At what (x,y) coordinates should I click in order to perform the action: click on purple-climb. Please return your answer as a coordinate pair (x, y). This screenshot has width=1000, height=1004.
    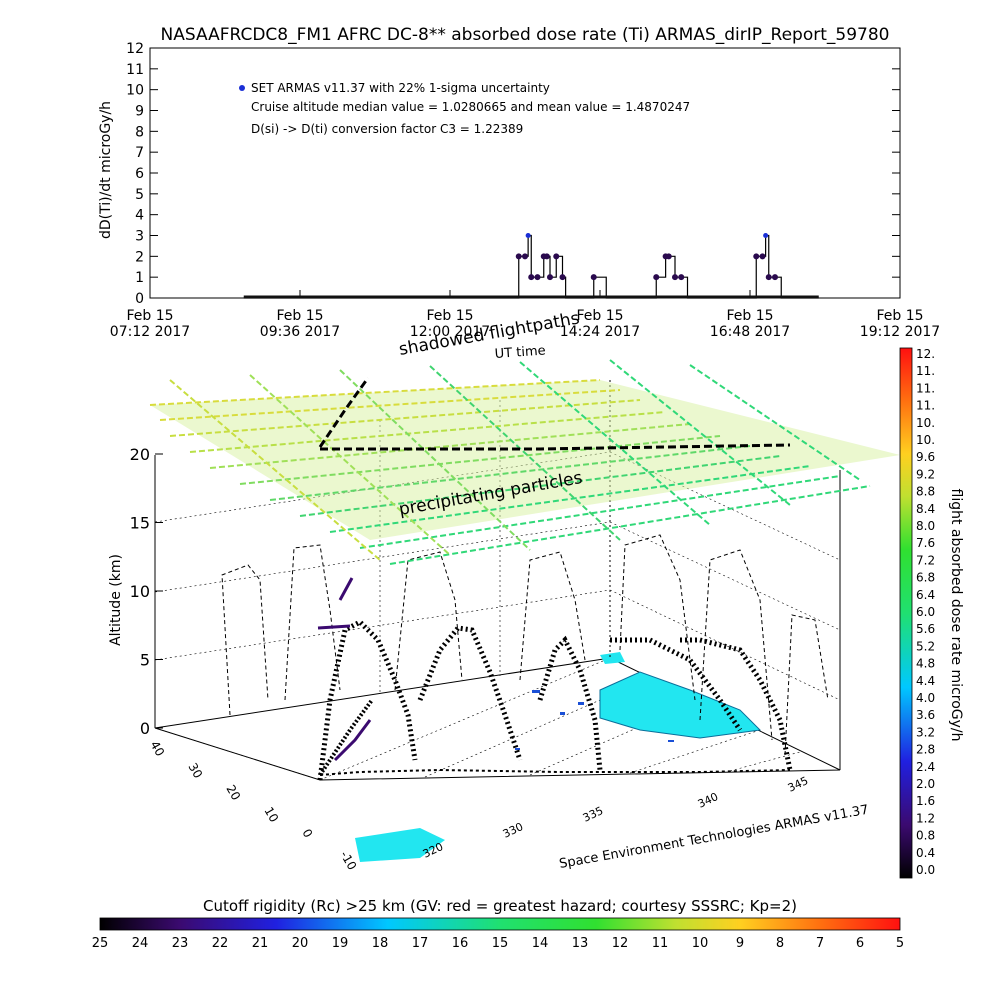
    Looking at the image, I should click on (344, 669).